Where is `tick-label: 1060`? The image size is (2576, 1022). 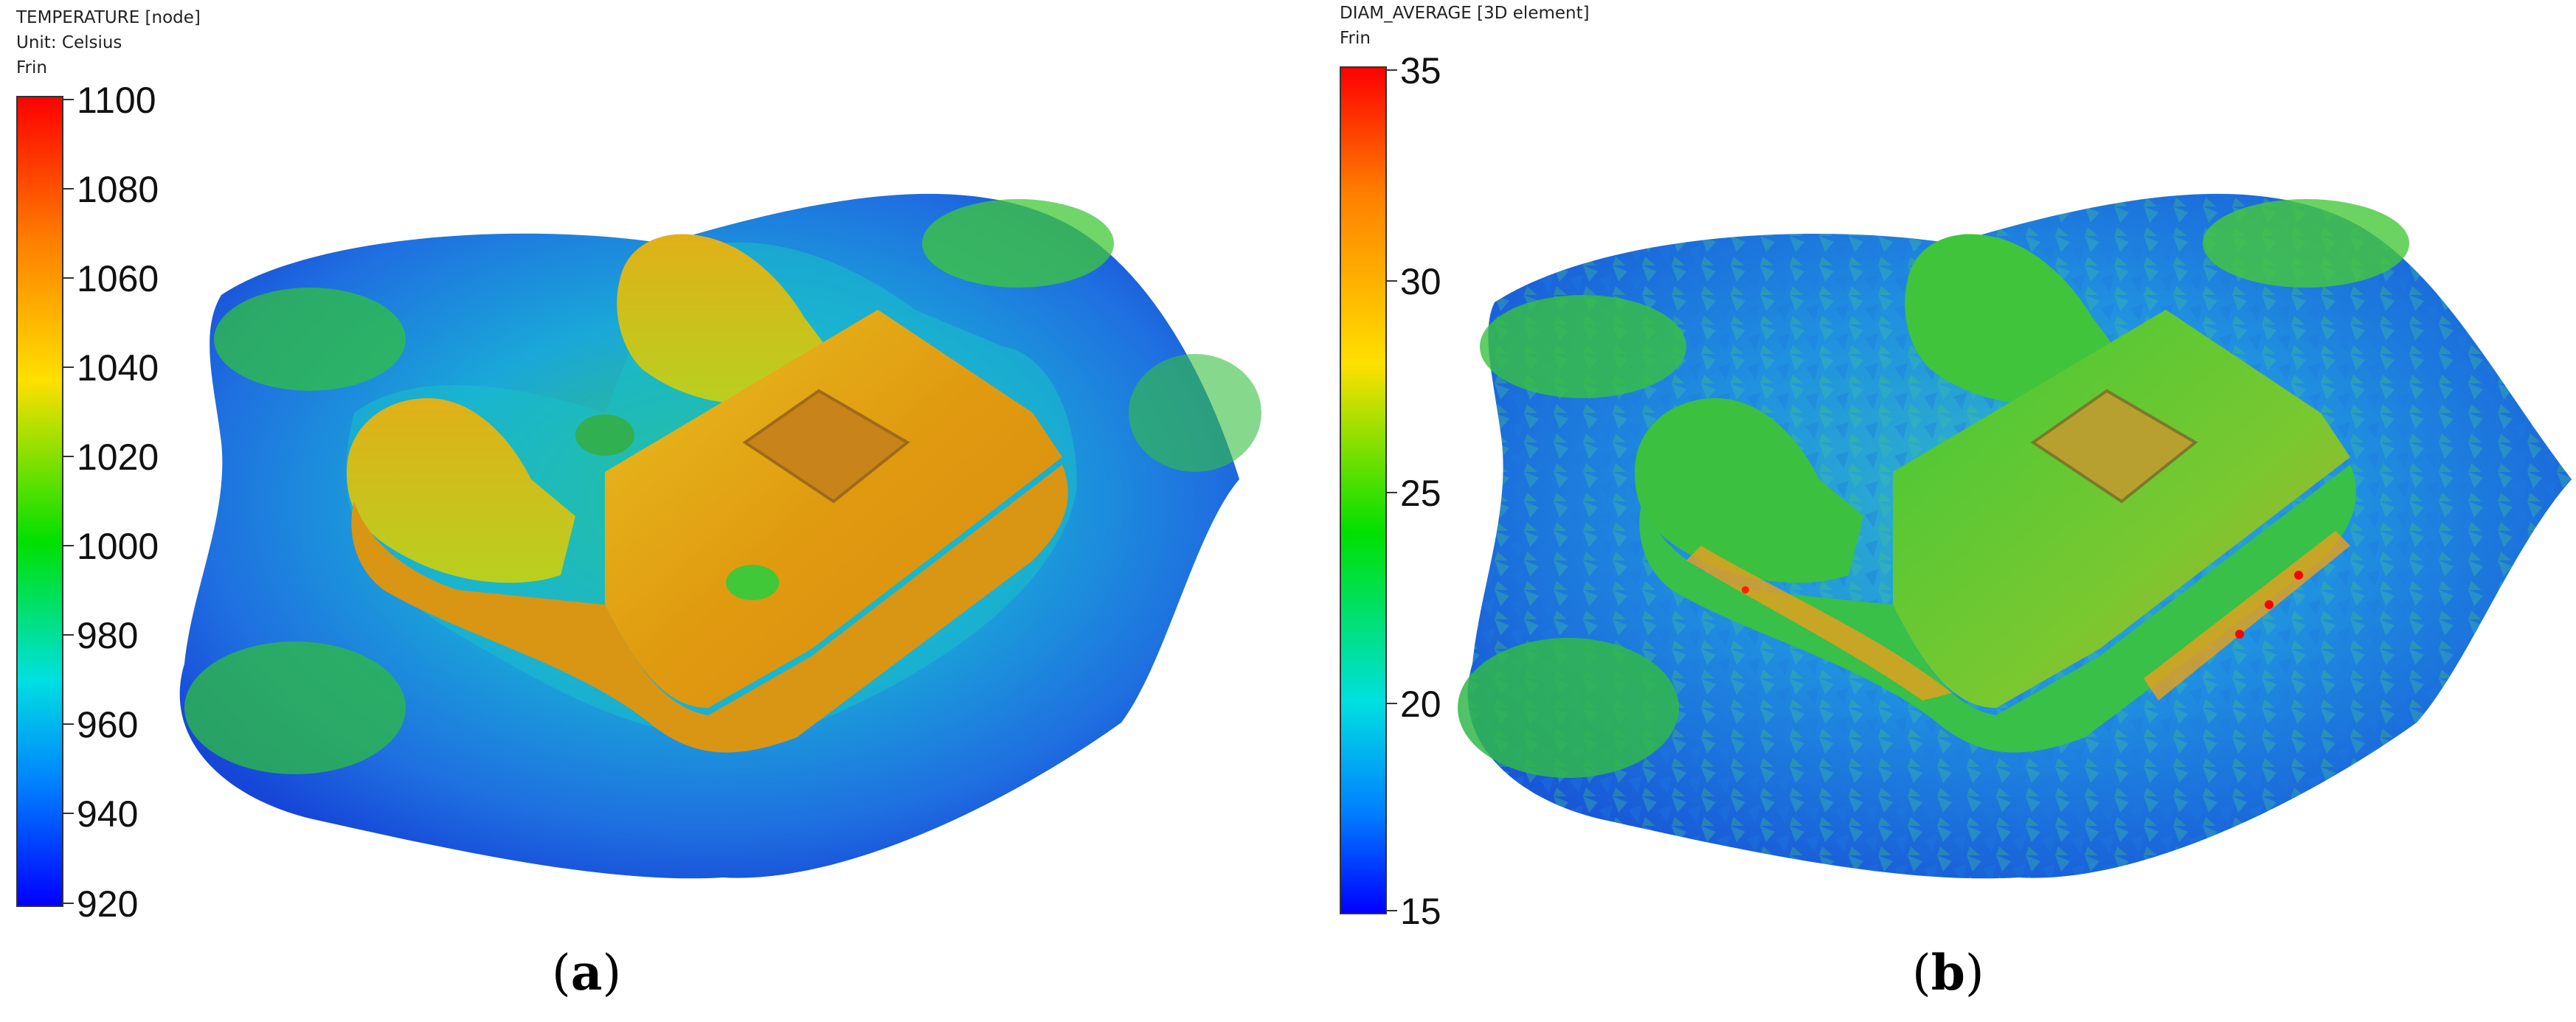 tick-label: 1060 is located at coordinates (118, 278).